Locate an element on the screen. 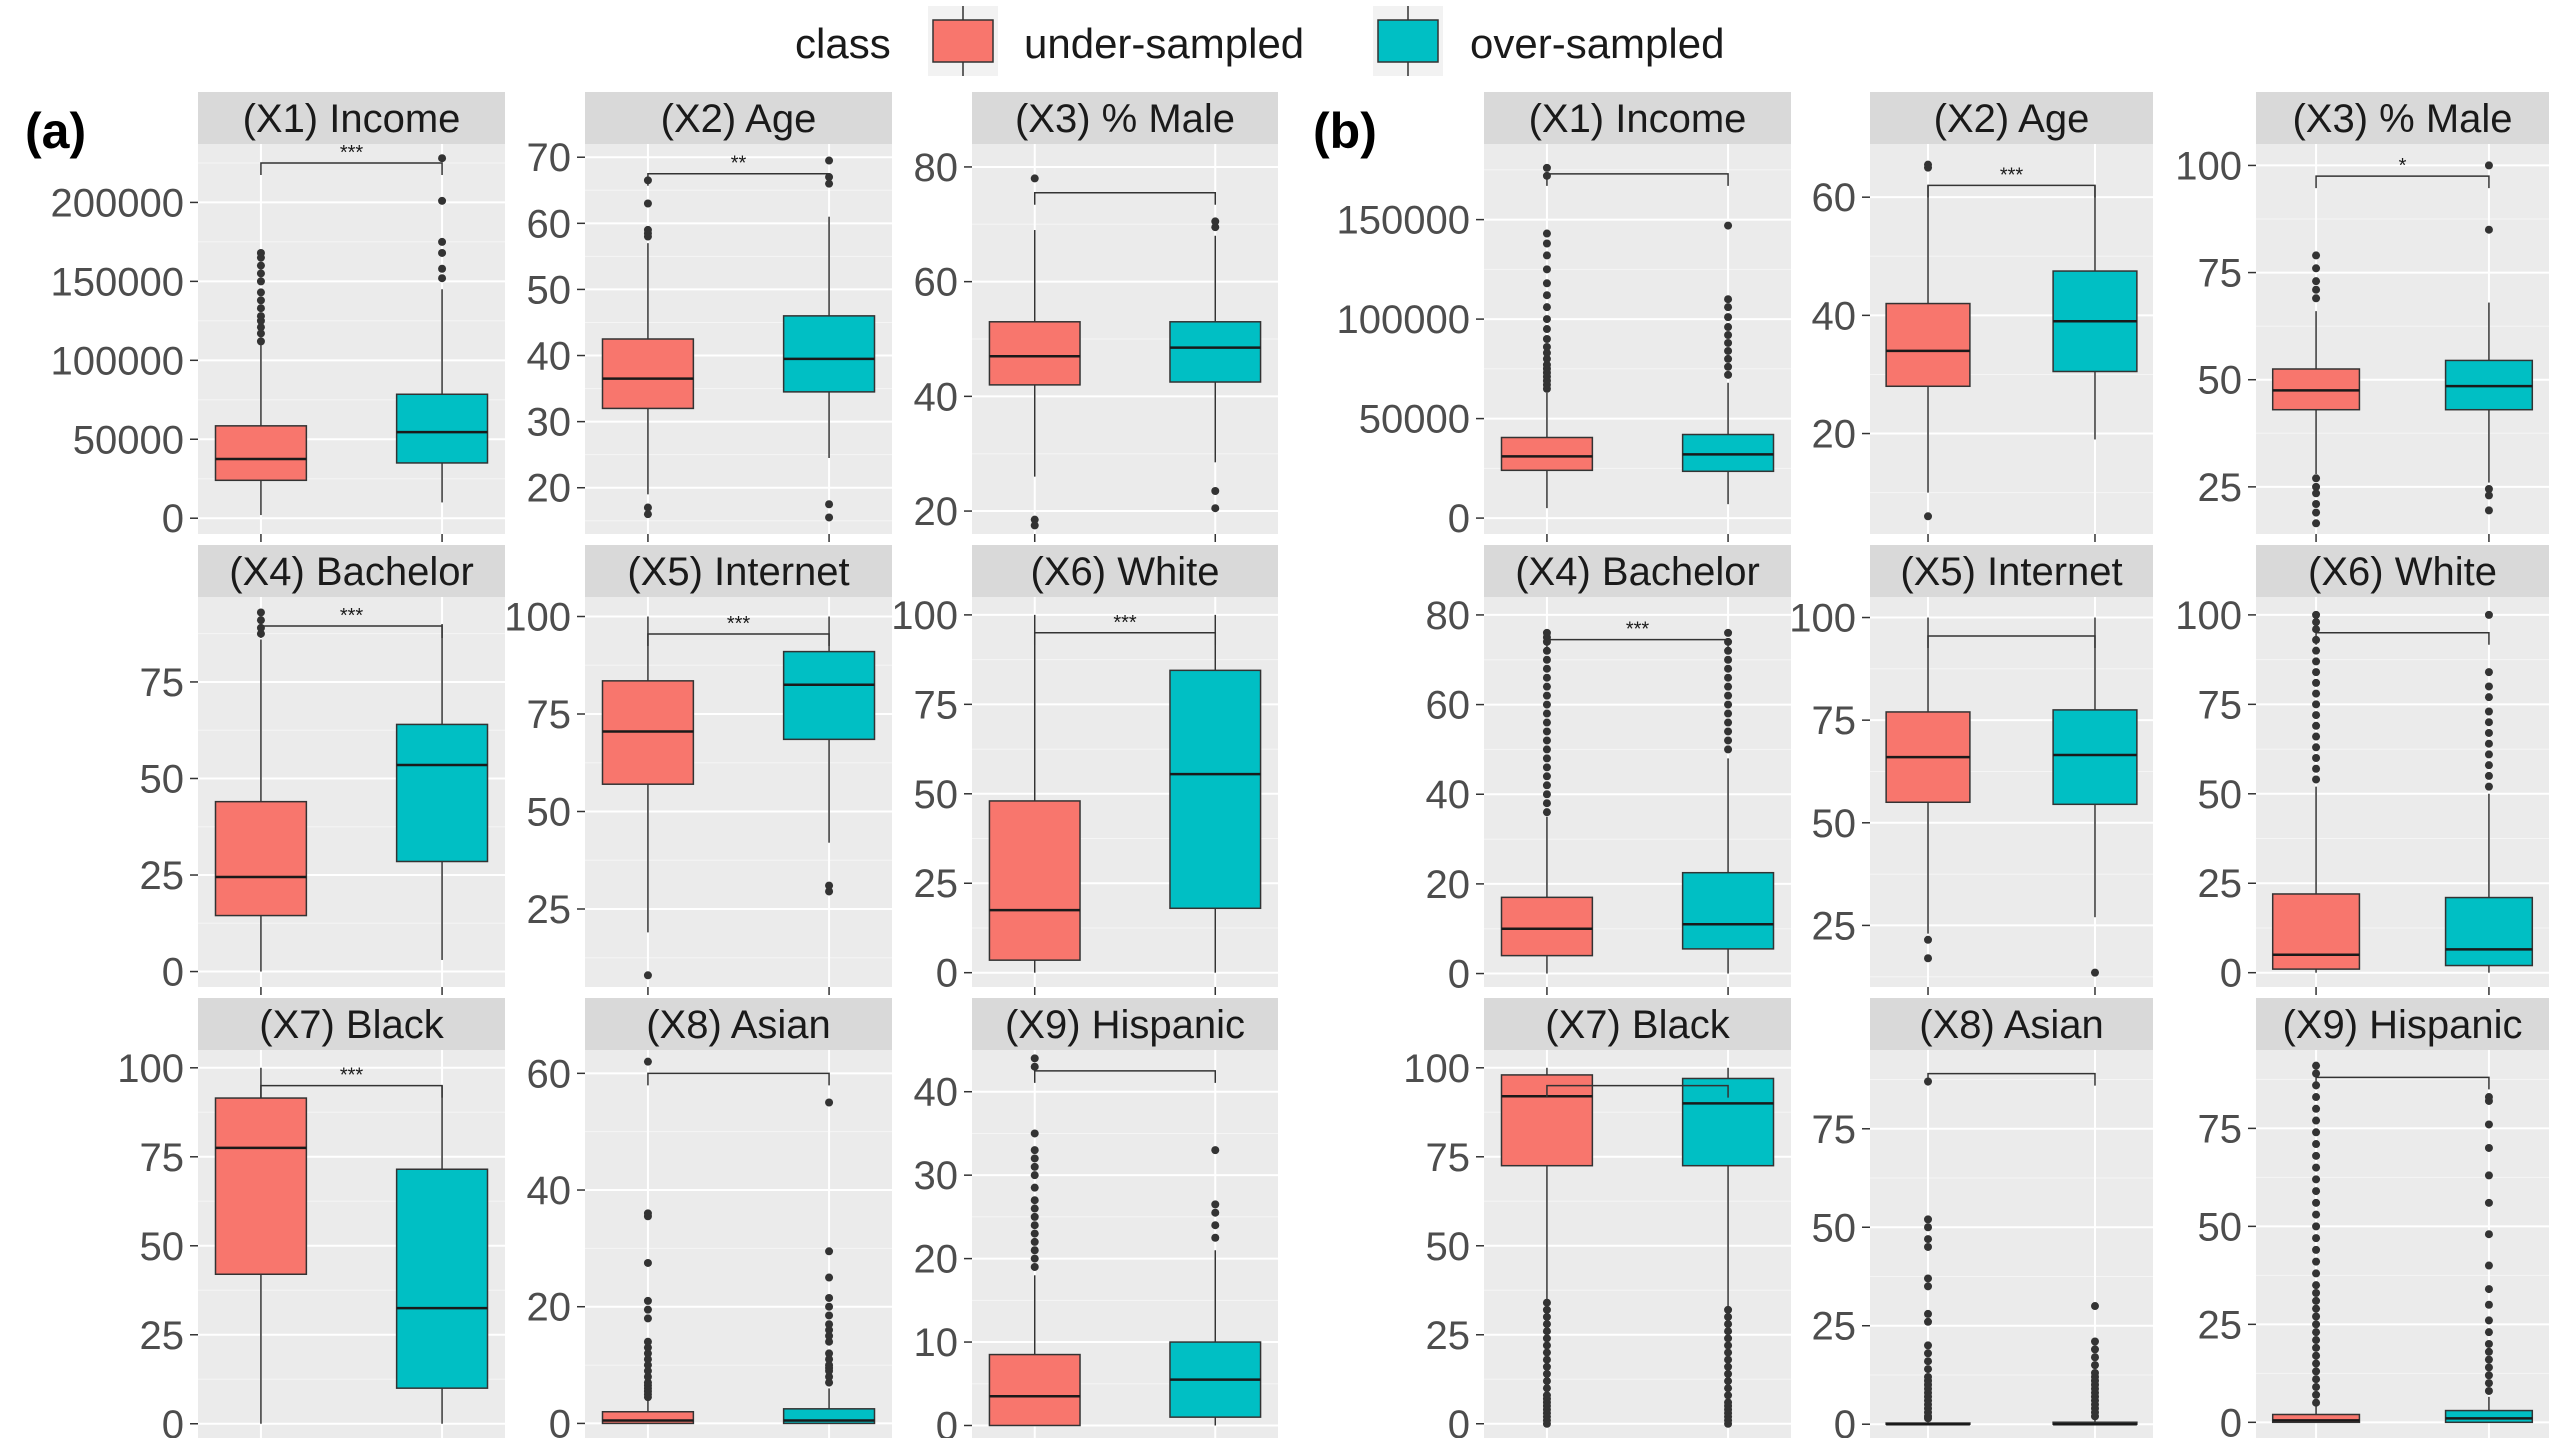  significance-label-g0-p4: *** is located at coordinates (352, 616).